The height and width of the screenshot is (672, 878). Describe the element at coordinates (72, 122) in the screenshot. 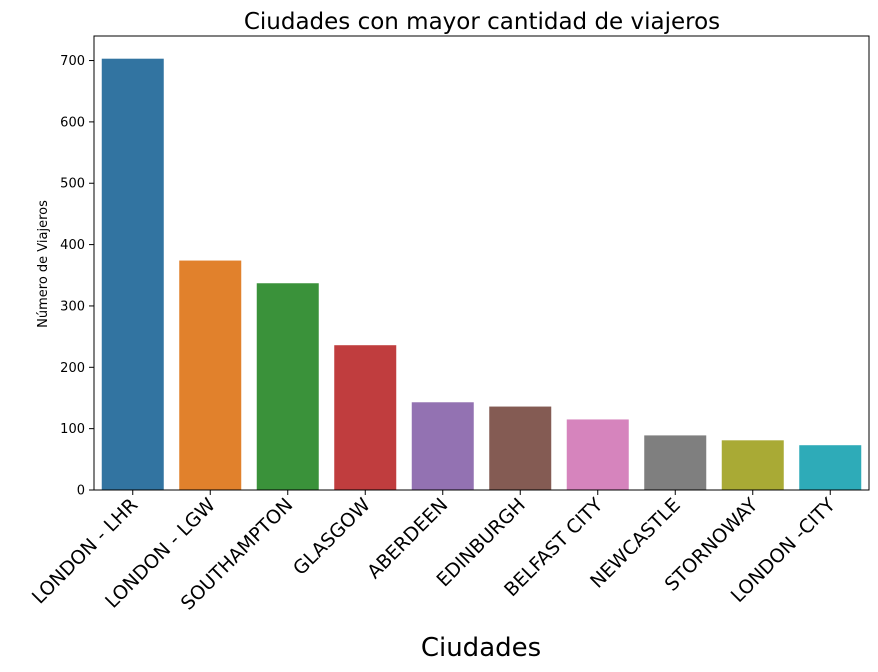

I see `y-tick-label: 600` at that location.